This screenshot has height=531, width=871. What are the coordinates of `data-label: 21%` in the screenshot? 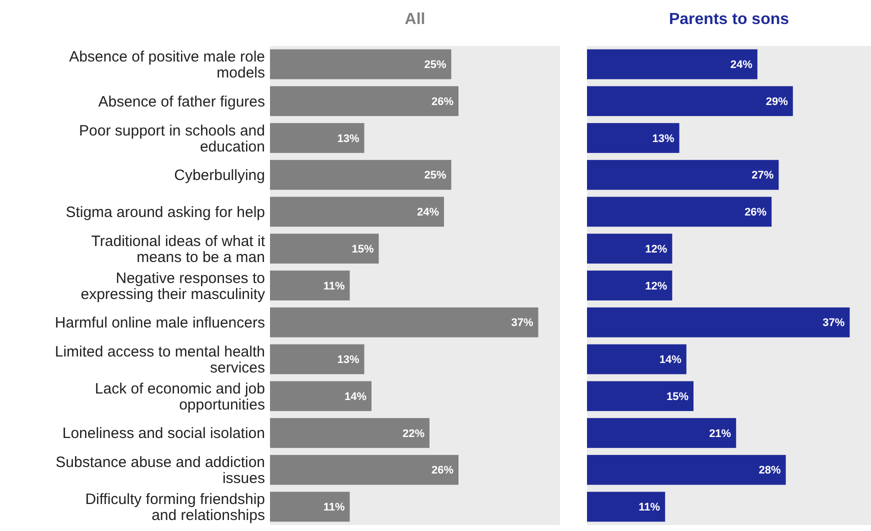 It's located at (720, 434).